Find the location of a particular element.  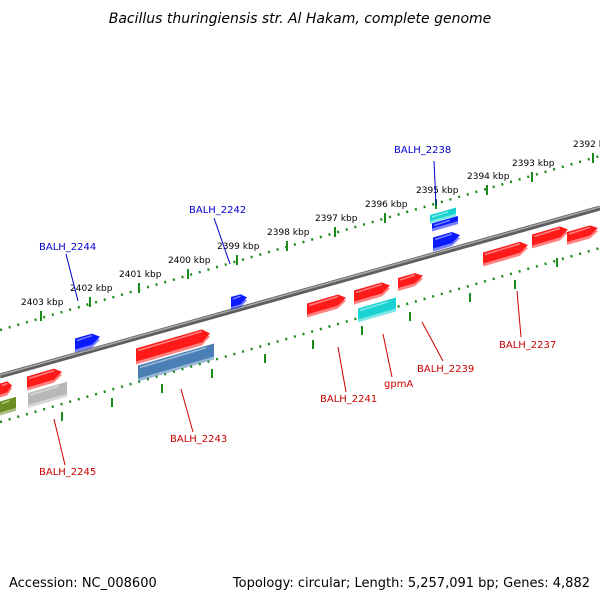

tick-label: 2392 kbp is located at coordinates (586, 145).